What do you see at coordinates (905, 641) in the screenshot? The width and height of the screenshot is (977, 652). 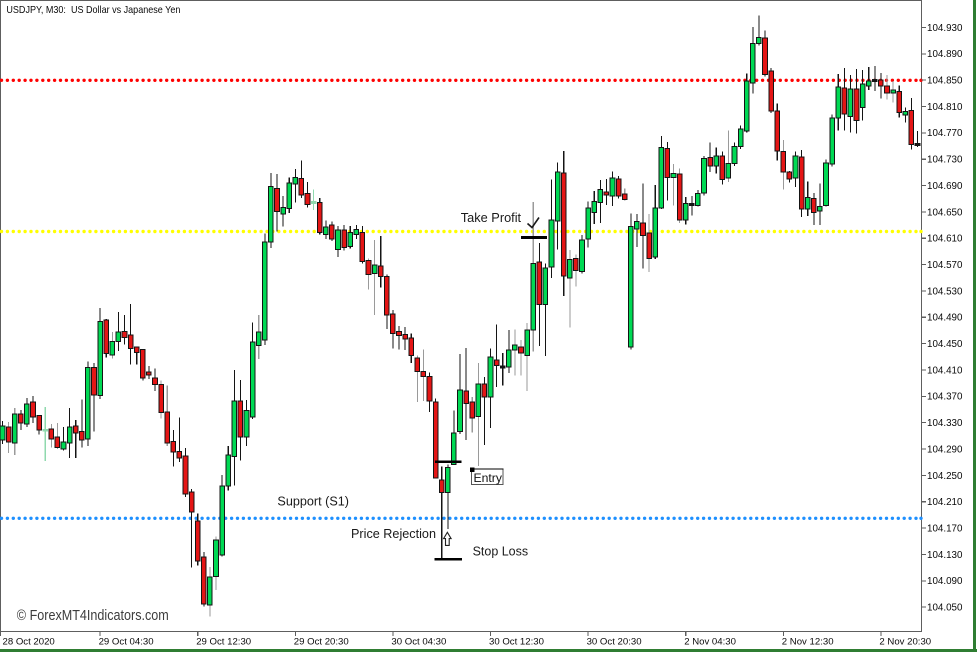 I see `svg-text: 2 Nov 20:30` at bounding box center [905, 641].